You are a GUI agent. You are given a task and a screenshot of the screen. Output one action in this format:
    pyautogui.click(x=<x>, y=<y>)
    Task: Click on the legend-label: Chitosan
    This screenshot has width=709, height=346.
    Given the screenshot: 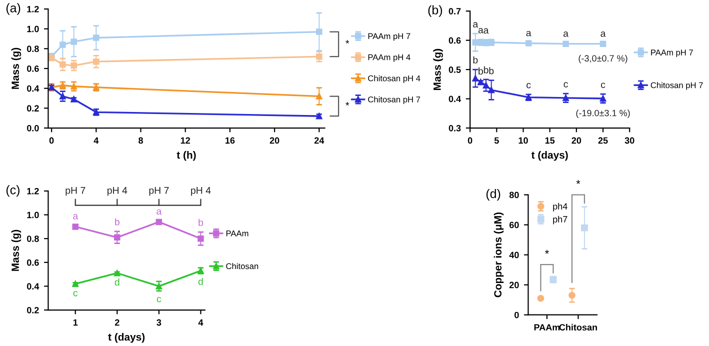 What is the action you would take?
    pyautogui.click(x=242, y=266)
    